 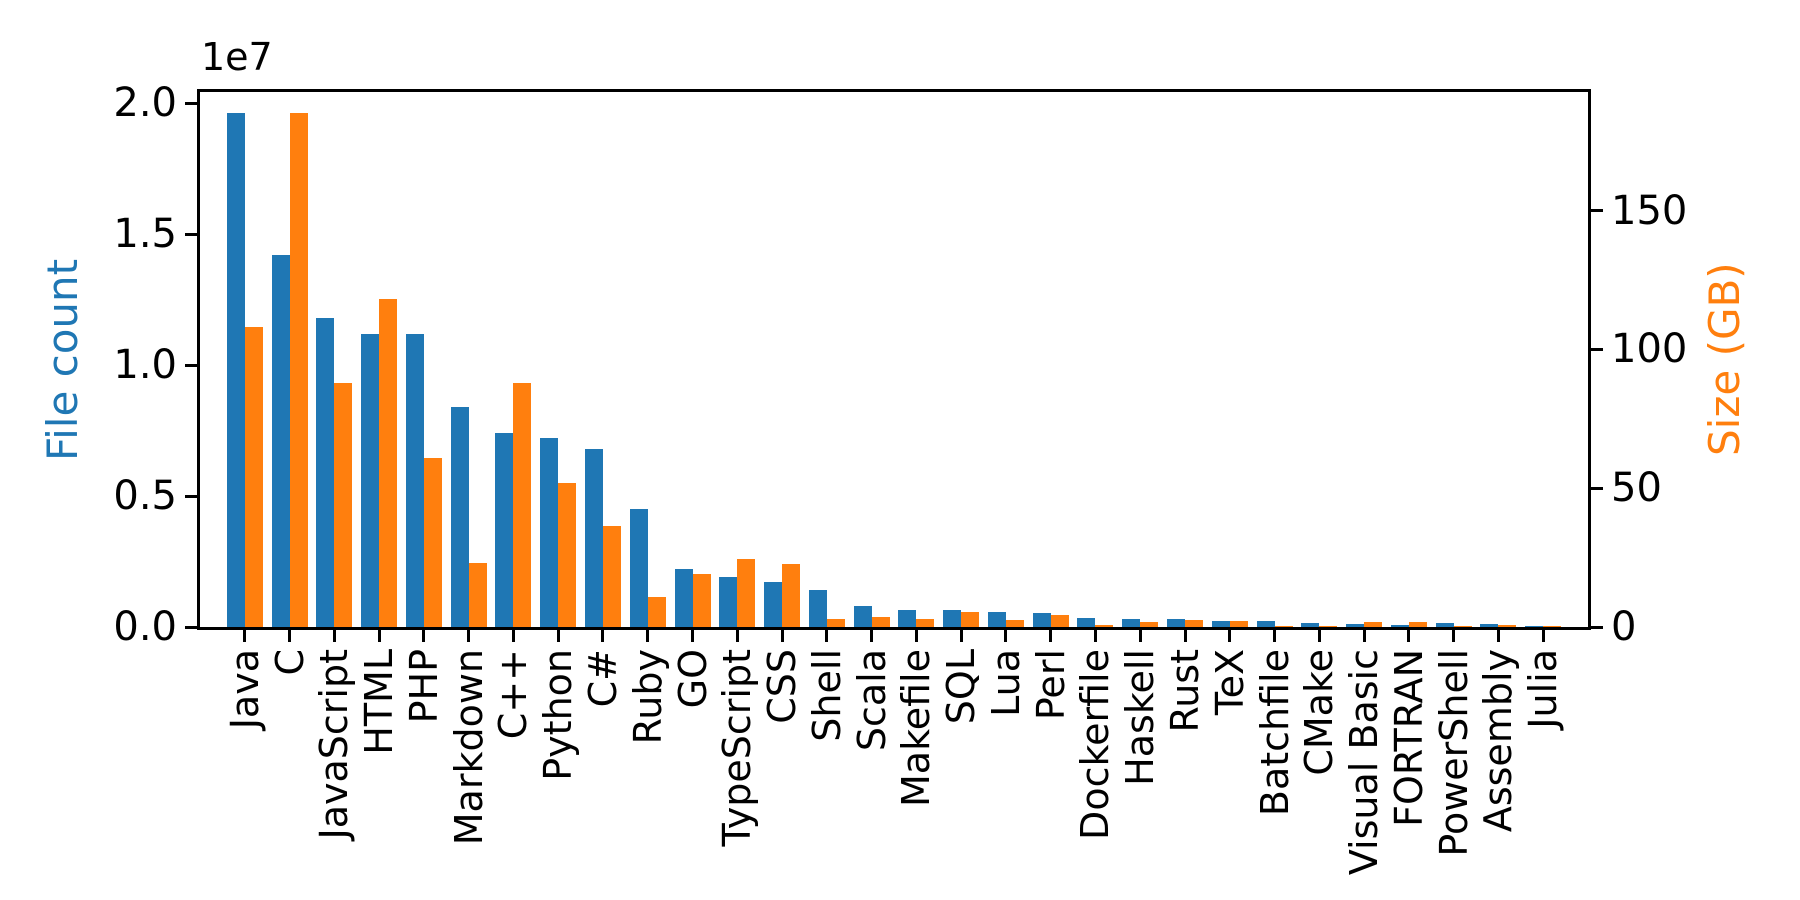 What do you see at coordinates (414, 480) in the screenshot?
I see `bar-php-file-count` at bounding box center [414, 480].